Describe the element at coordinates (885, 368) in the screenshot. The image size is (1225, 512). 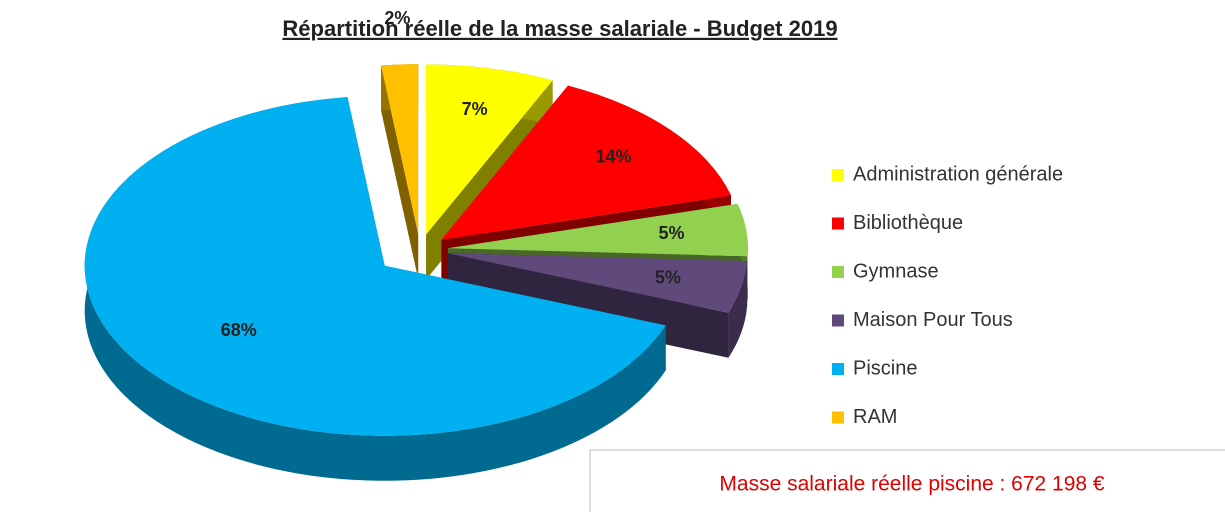
I see `legend-label: Piscine` at that location.